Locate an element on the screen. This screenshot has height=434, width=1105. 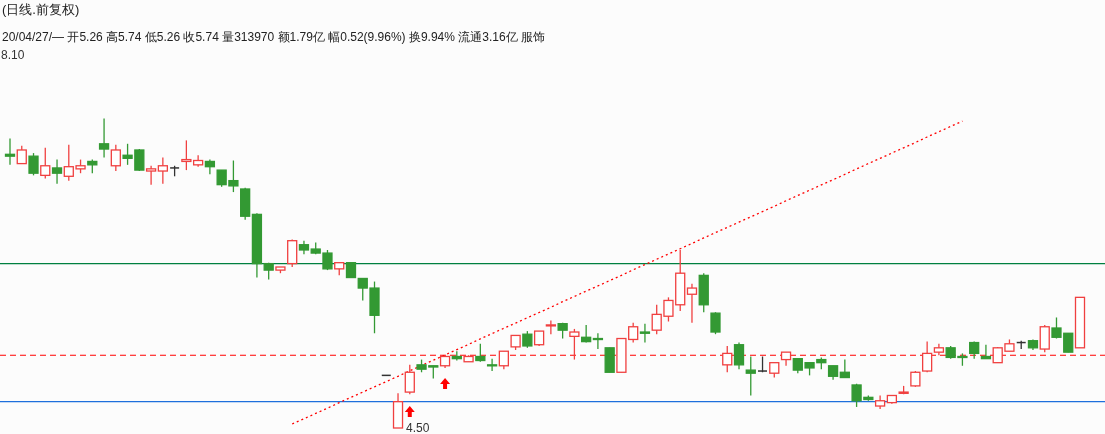
text: 8.10 is located at coordinates (13, 55).